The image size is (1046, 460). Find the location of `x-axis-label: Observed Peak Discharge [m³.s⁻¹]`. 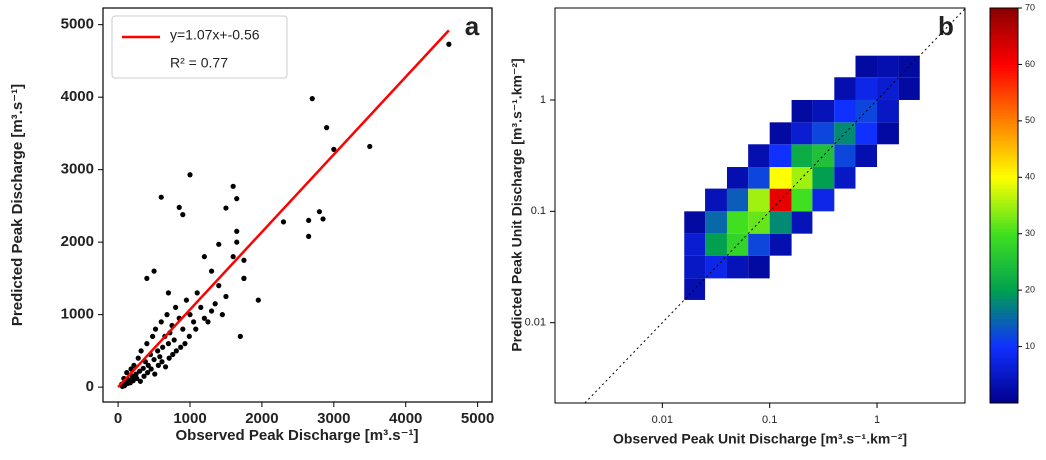

x-axis-label: Observed Peak Discharge [m³.s⁻¹] is located at coordinates (296, 435).